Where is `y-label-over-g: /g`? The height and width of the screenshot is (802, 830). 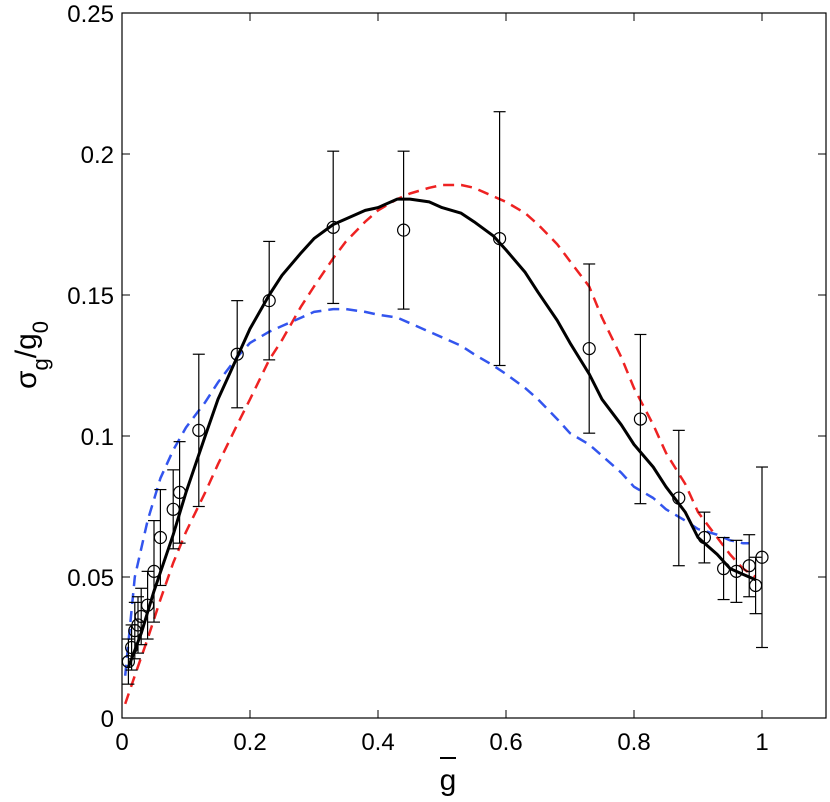 y-label-over-g: /g is located at coordinates (26, 345).